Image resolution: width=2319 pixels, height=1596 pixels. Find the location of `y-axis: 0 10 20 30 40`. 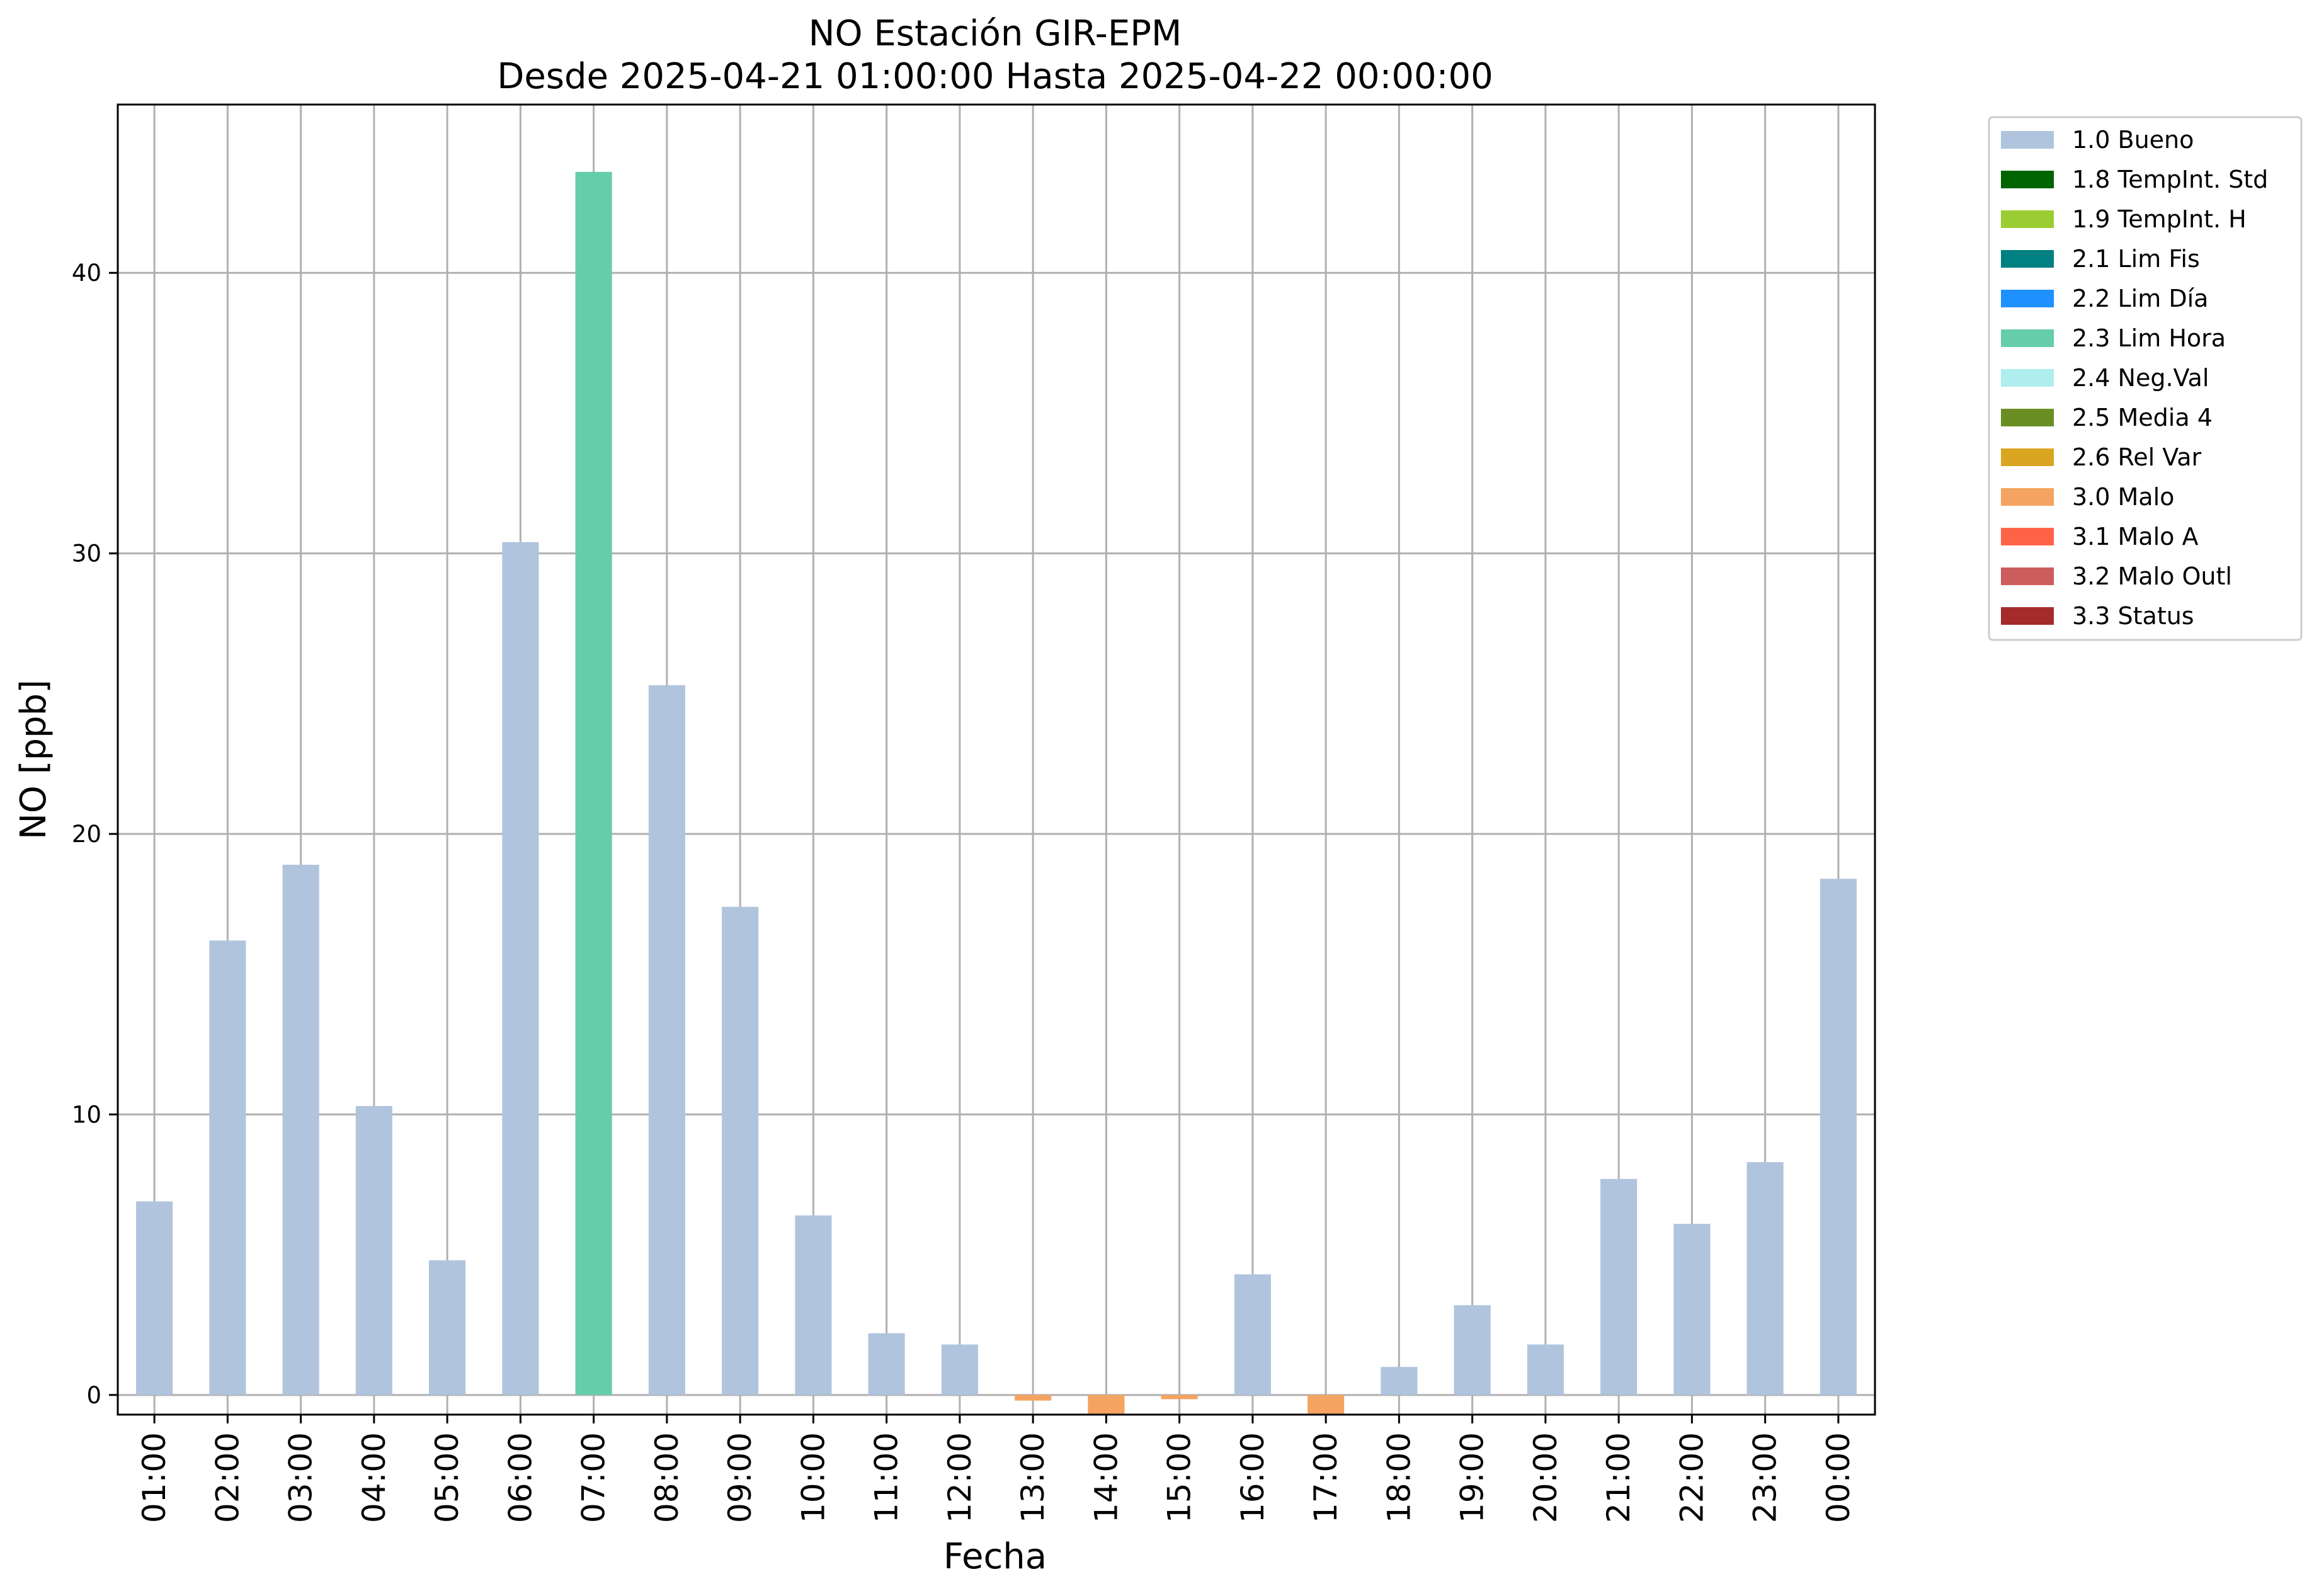

y-axis: 0 10 20 30 40 is located at coordinates (95, 834).